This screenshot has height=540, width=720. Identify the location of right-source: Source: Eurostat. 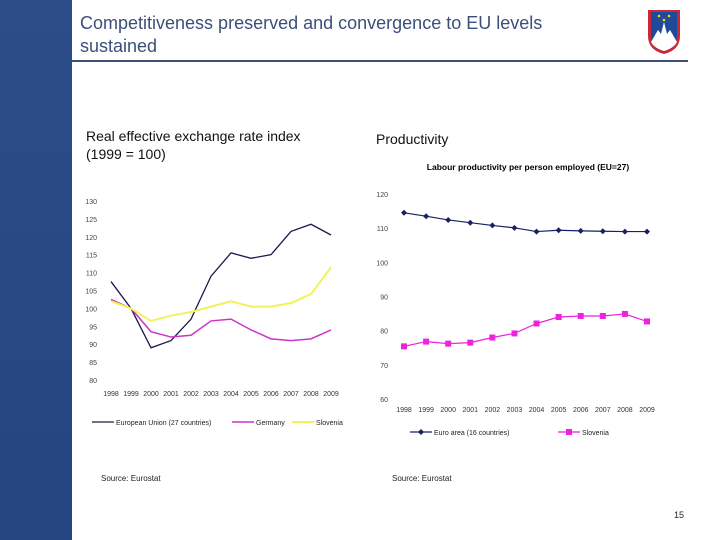
(422, 478).